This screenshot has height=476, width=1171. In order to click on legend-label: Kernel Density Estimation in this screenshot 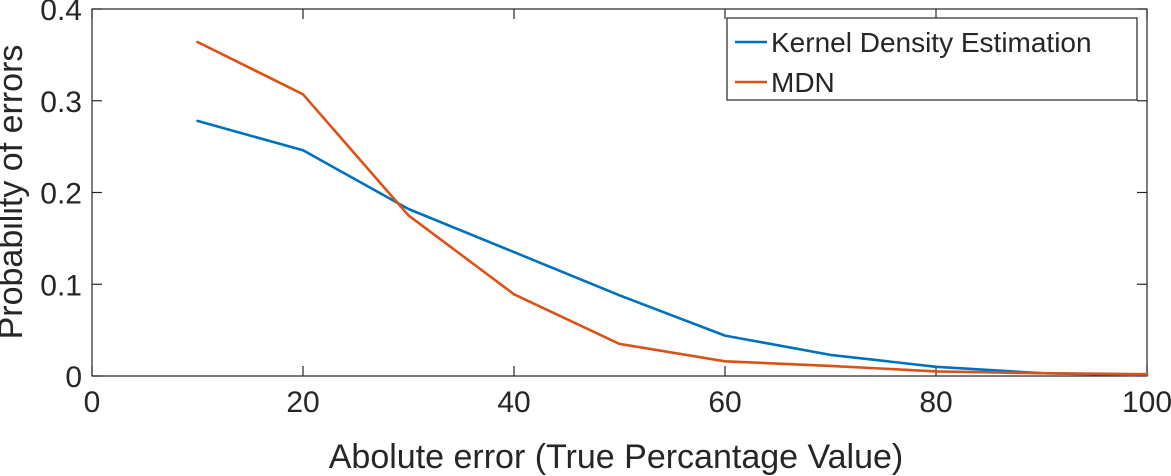, I will do `click(931, 42)`.